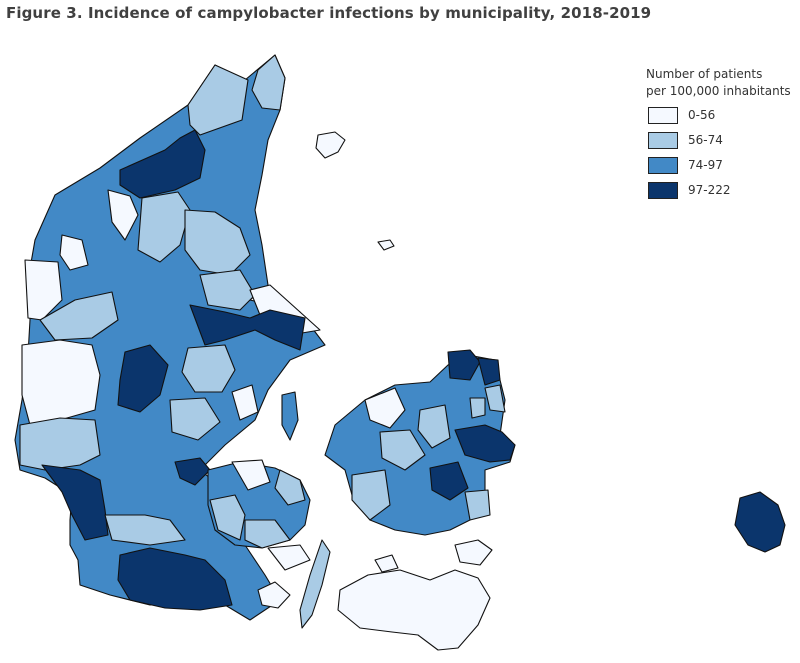 The image size is (800, 663). What do you see at coordinates (705, 140) in the screenshot?
I see `legend-label: 56-74` at bounding box center [705, 140].